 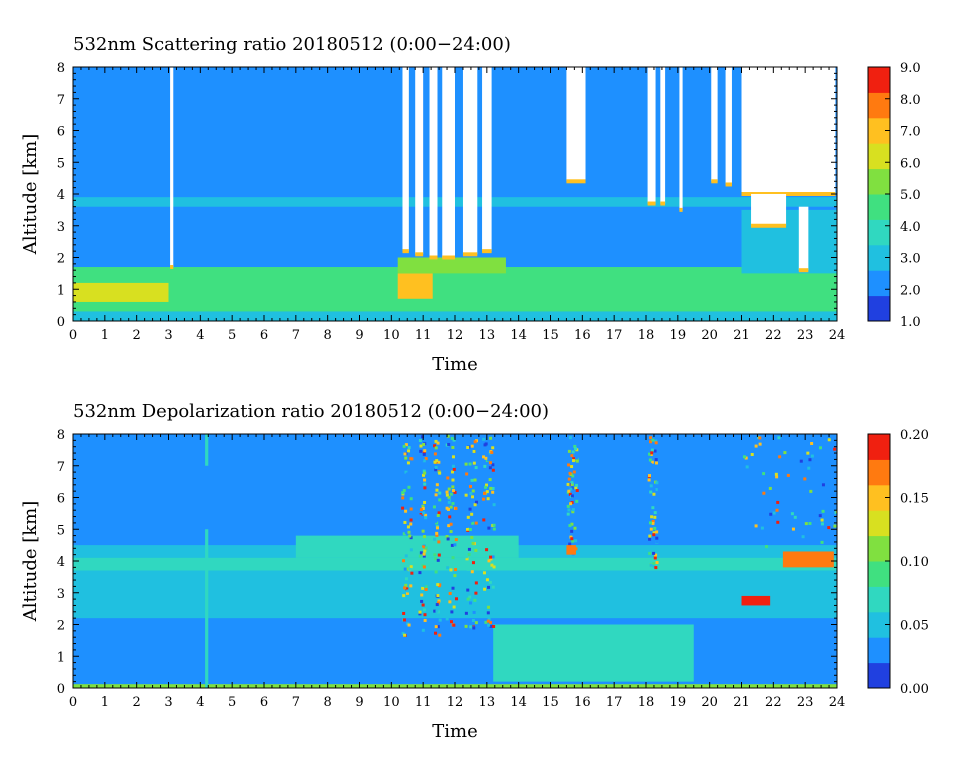 I want to click on x-tick-label: 21, so click(x=741, y=335).